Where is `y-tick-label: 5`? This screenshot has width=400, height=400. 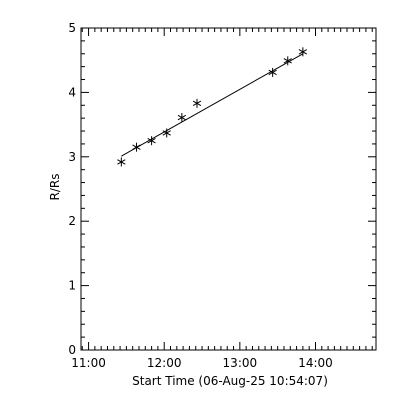
y-tick-label: 5 is located at coordinates (72, 28).